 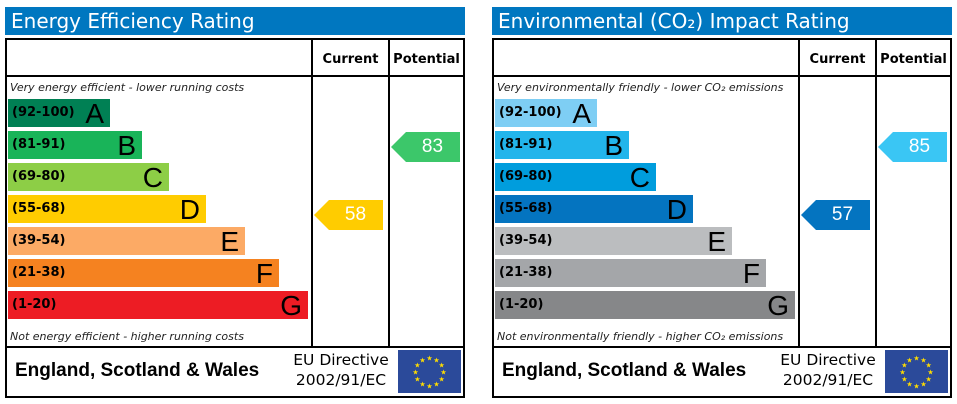 What do you see at coordinates (235, 21) in the screenshot?
I see `panel-title: Energy Efficiency Rating` at bounding box center [235, 21].